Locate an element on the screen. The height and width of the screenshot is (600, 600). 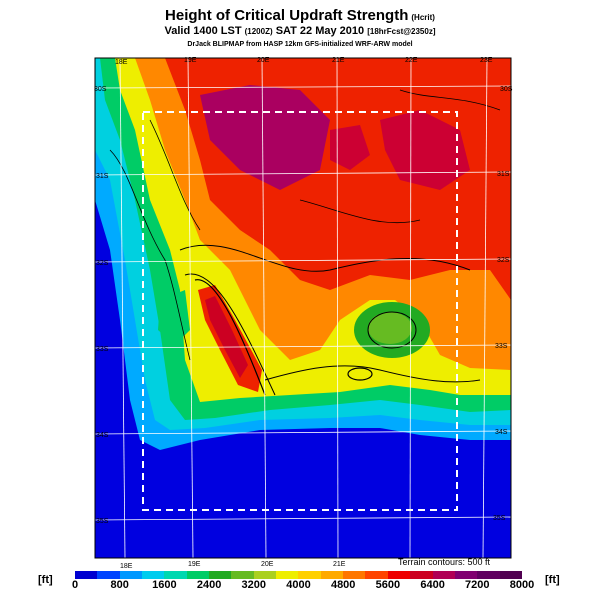
lat-label-right: 33S is located at coordinates (501, 346).